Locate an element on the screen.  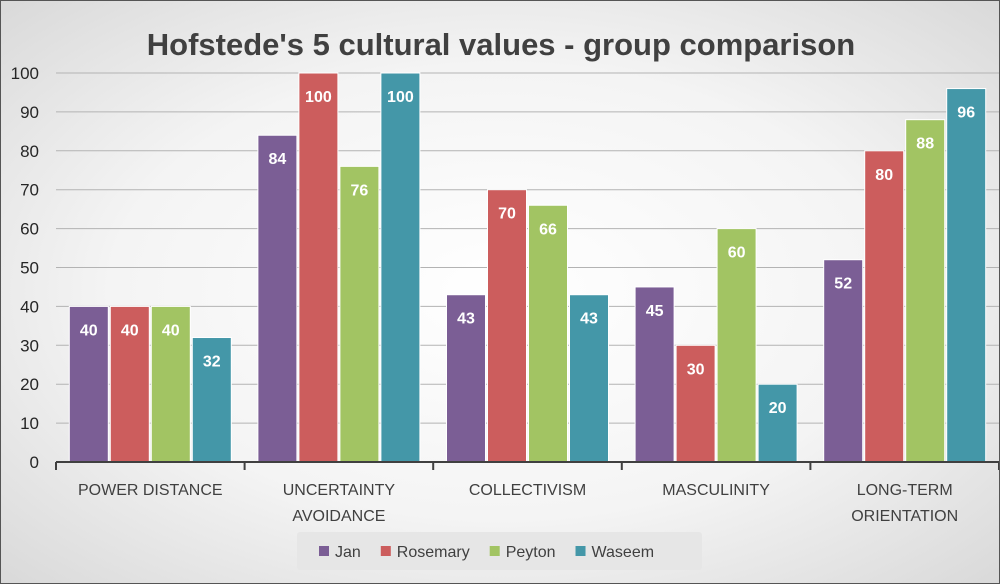
data-label: 45 is located at coordinates (655, 311).